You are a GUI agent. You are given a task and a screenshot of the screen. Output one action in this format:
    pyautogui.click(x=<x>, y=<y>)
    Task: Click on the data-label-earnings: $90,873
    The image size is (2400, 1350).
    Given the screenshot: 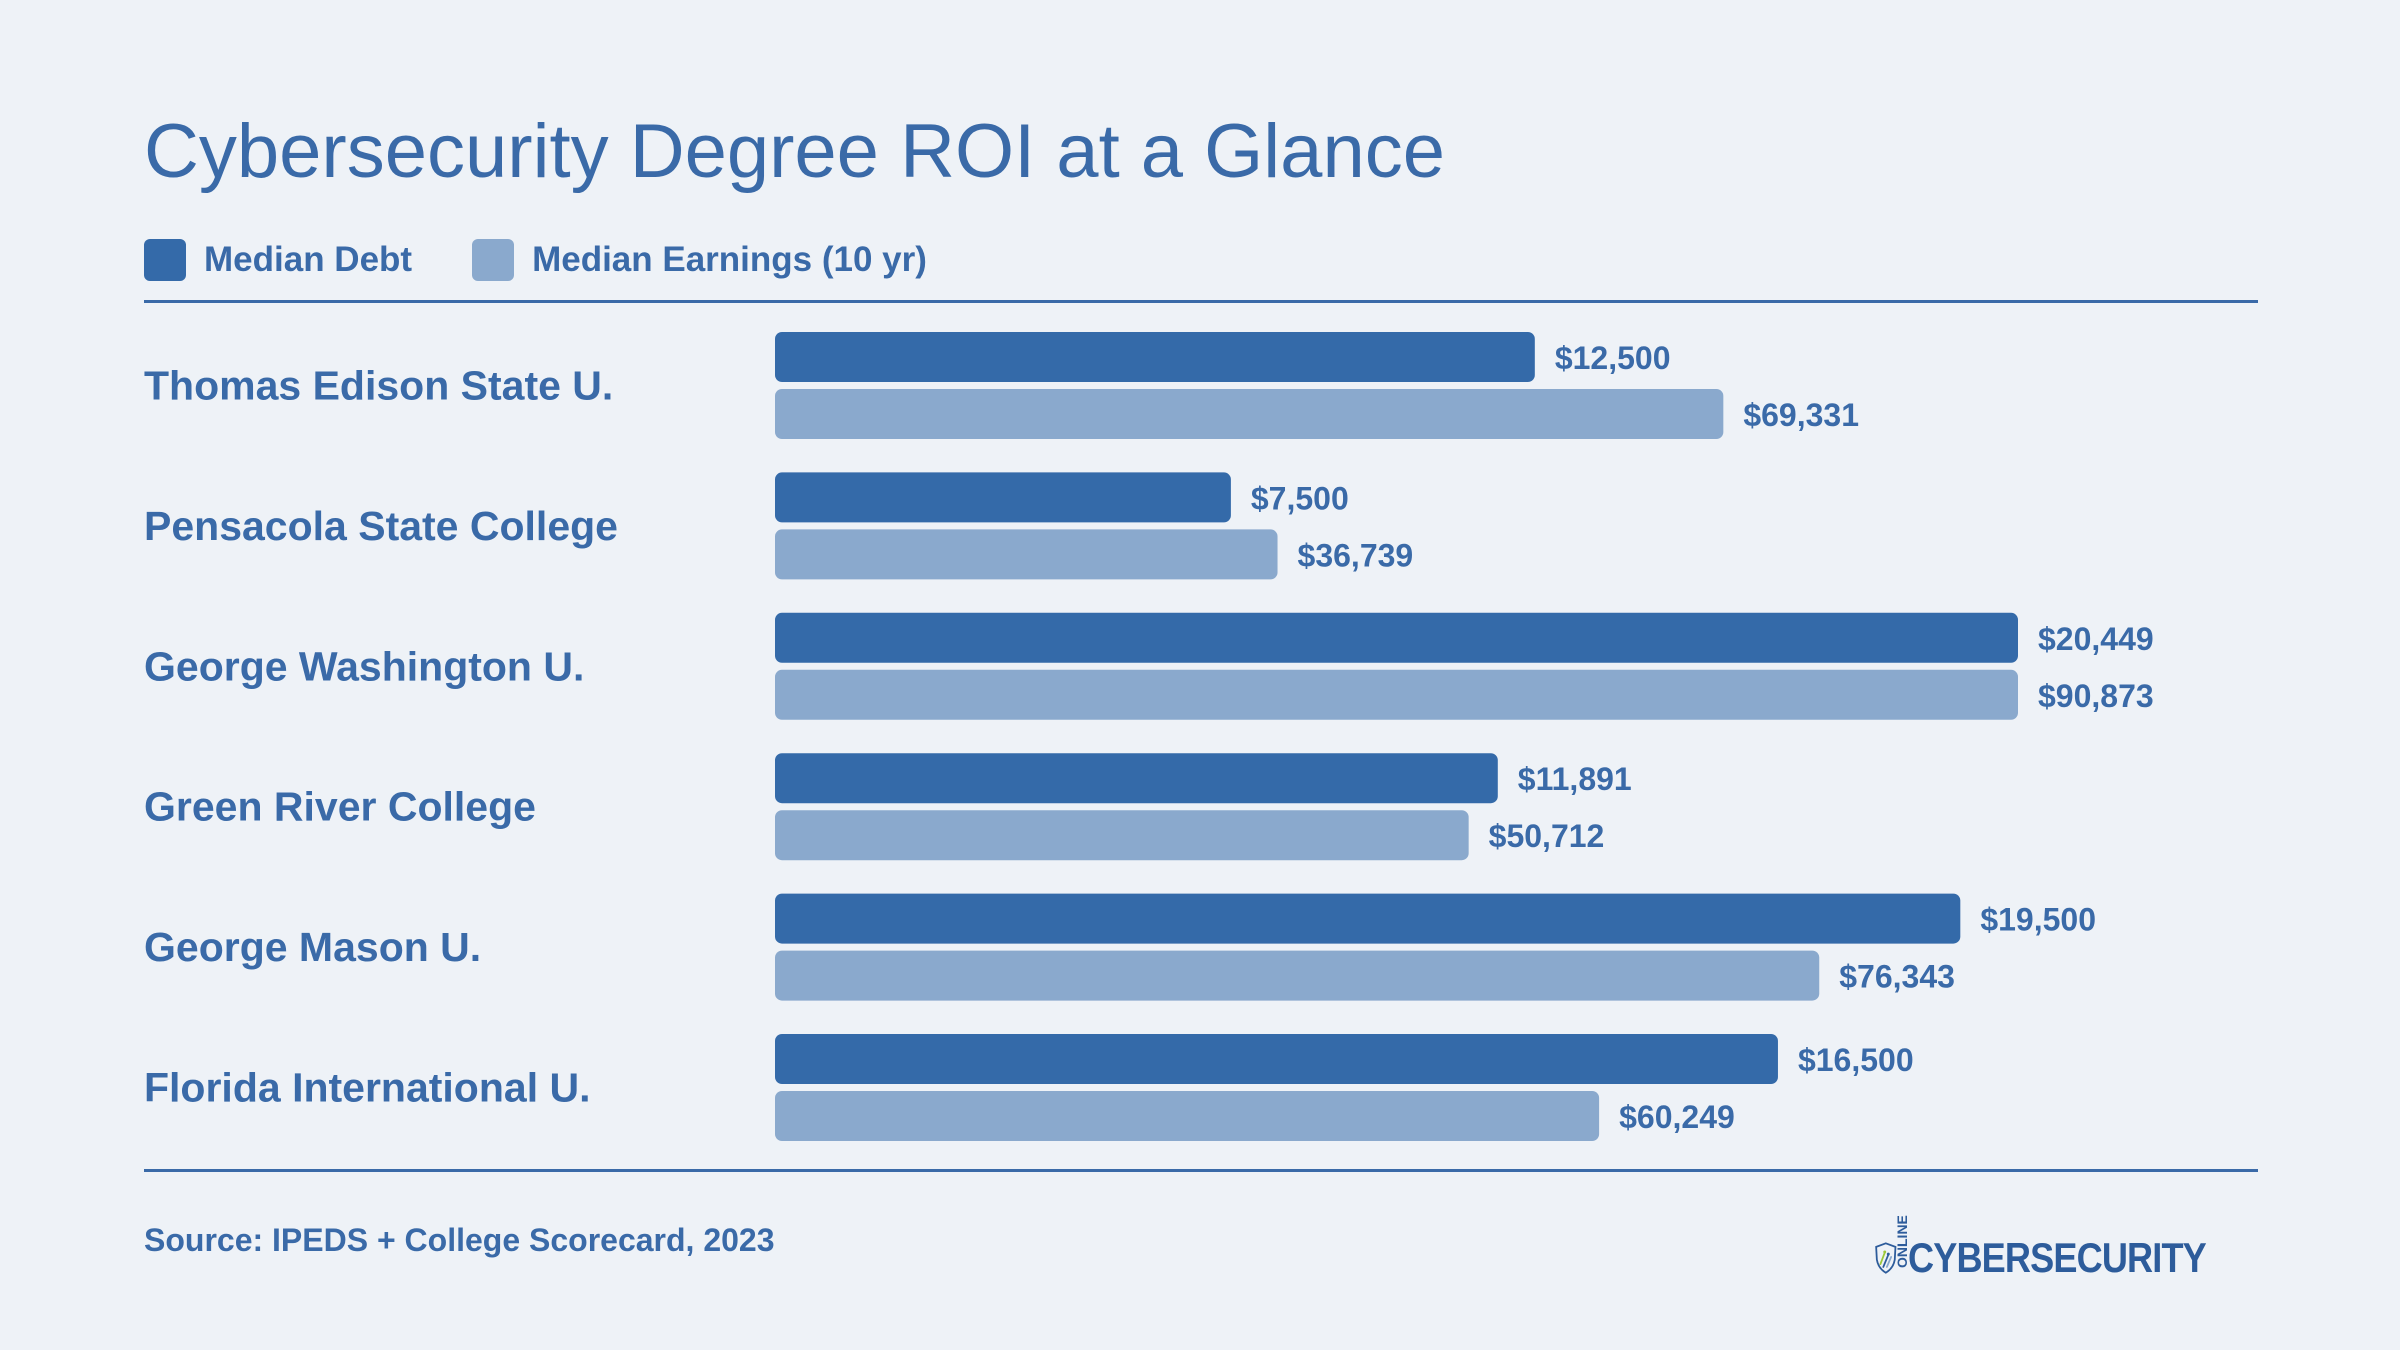 What is the action you would take?
    pyautogui.click(x=2096, y=696)
    